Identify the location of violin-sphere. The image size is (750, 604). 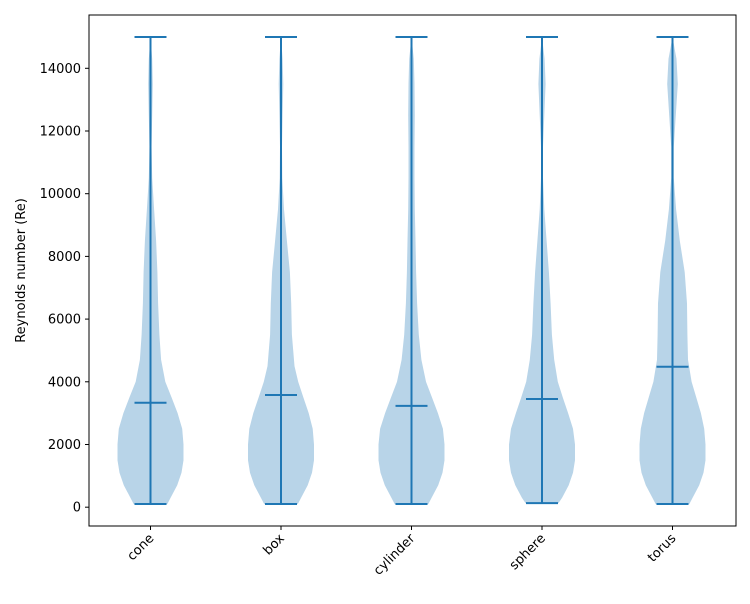
(542, 270).